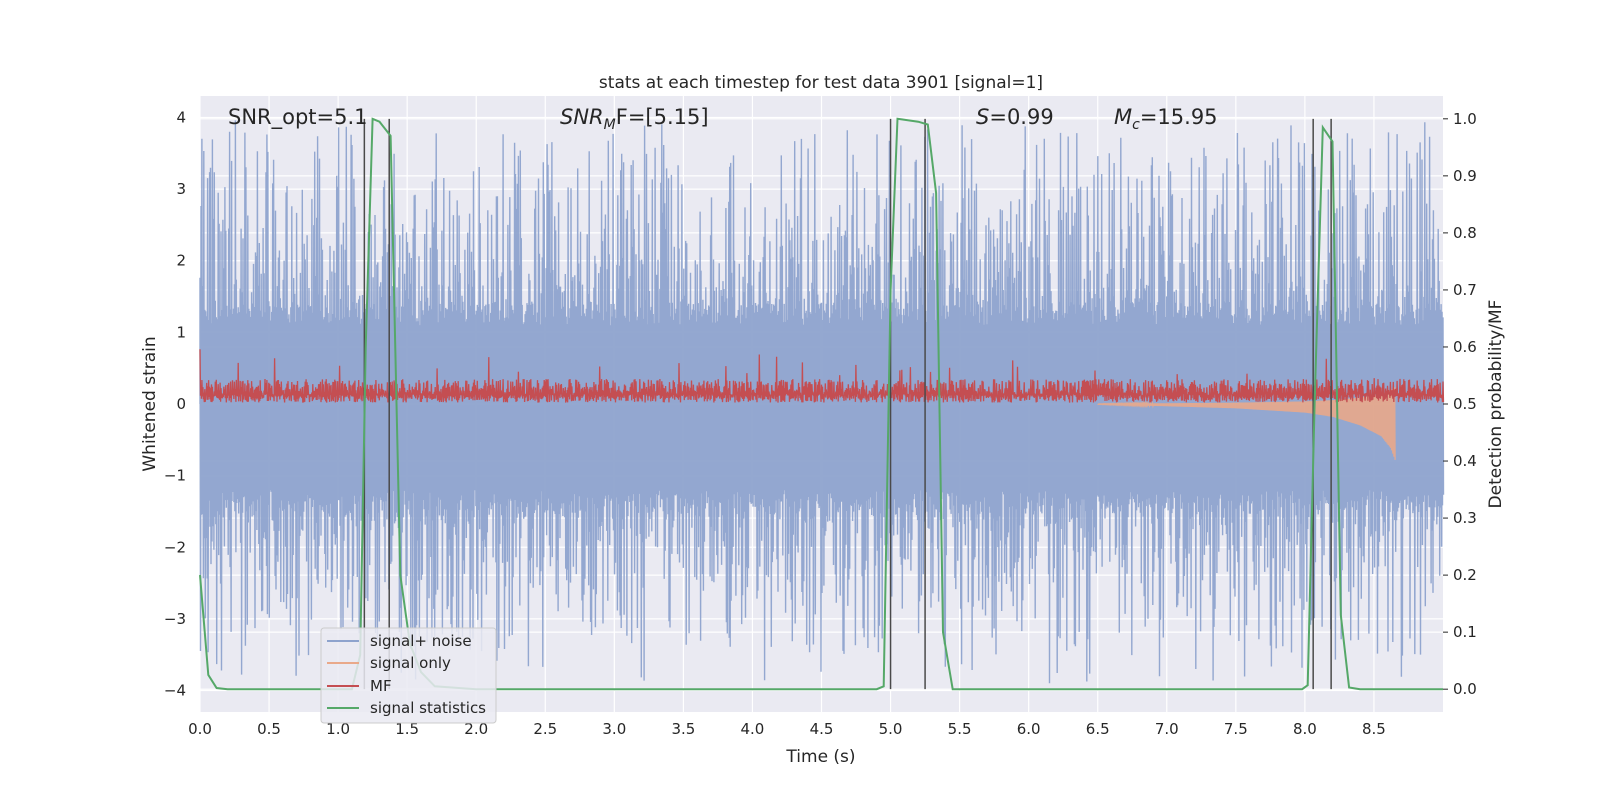 This screenshot has width=1600, height=800. I want to click on y2-tick-label-10: 0.0, so click(1465, 689).